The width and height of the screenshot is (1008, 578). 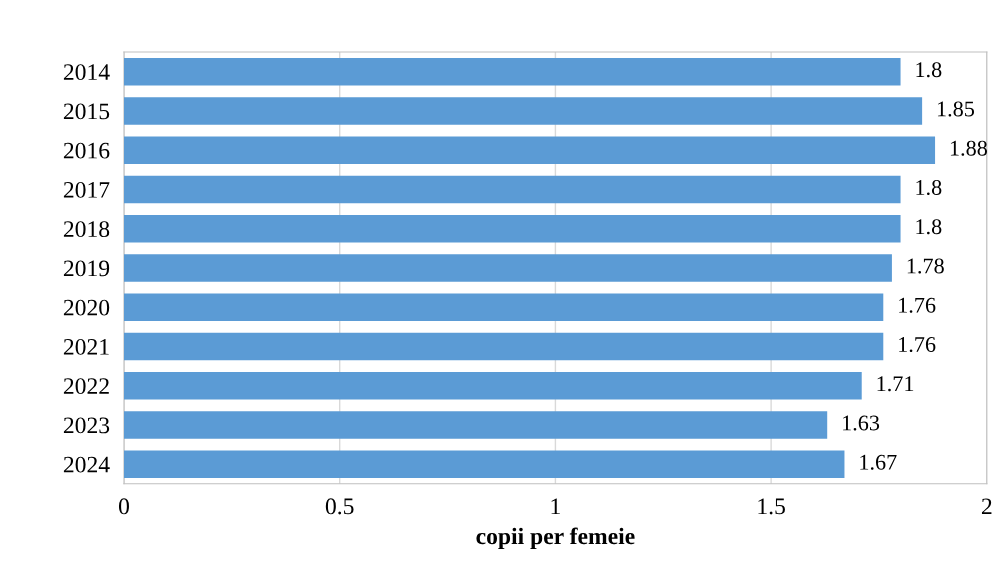 I want to click on y-tick-label: 2024, so click(x=86, y=464).